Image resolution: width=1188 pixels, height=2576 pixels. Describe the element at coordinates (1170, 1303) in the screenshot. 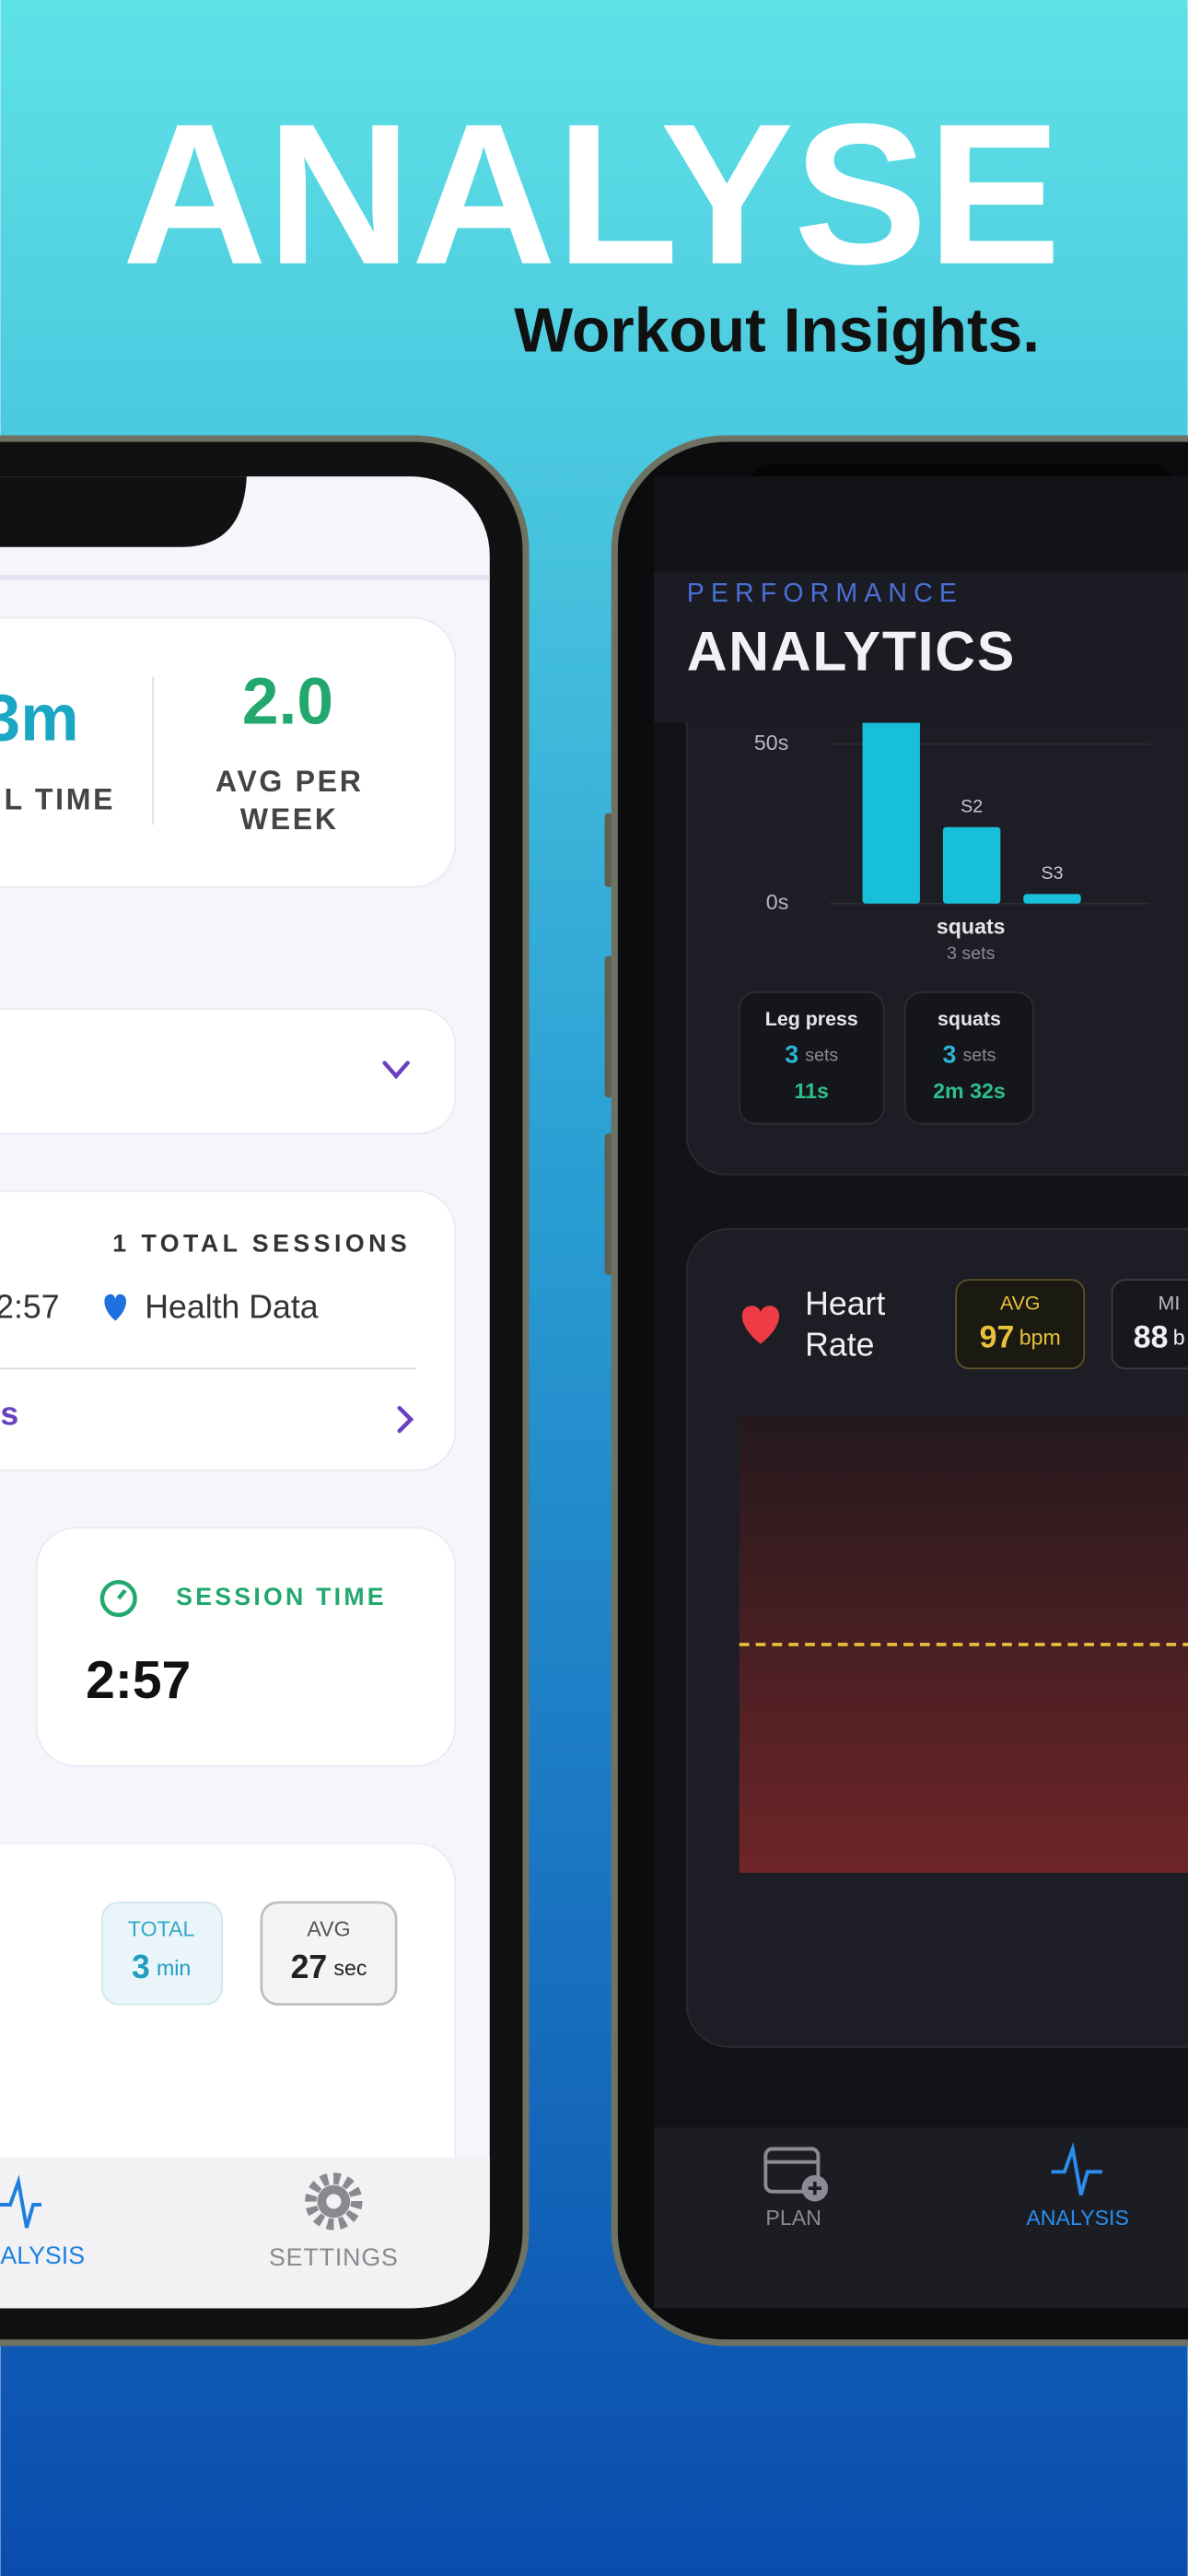

I see `min-label: MI` at that location.